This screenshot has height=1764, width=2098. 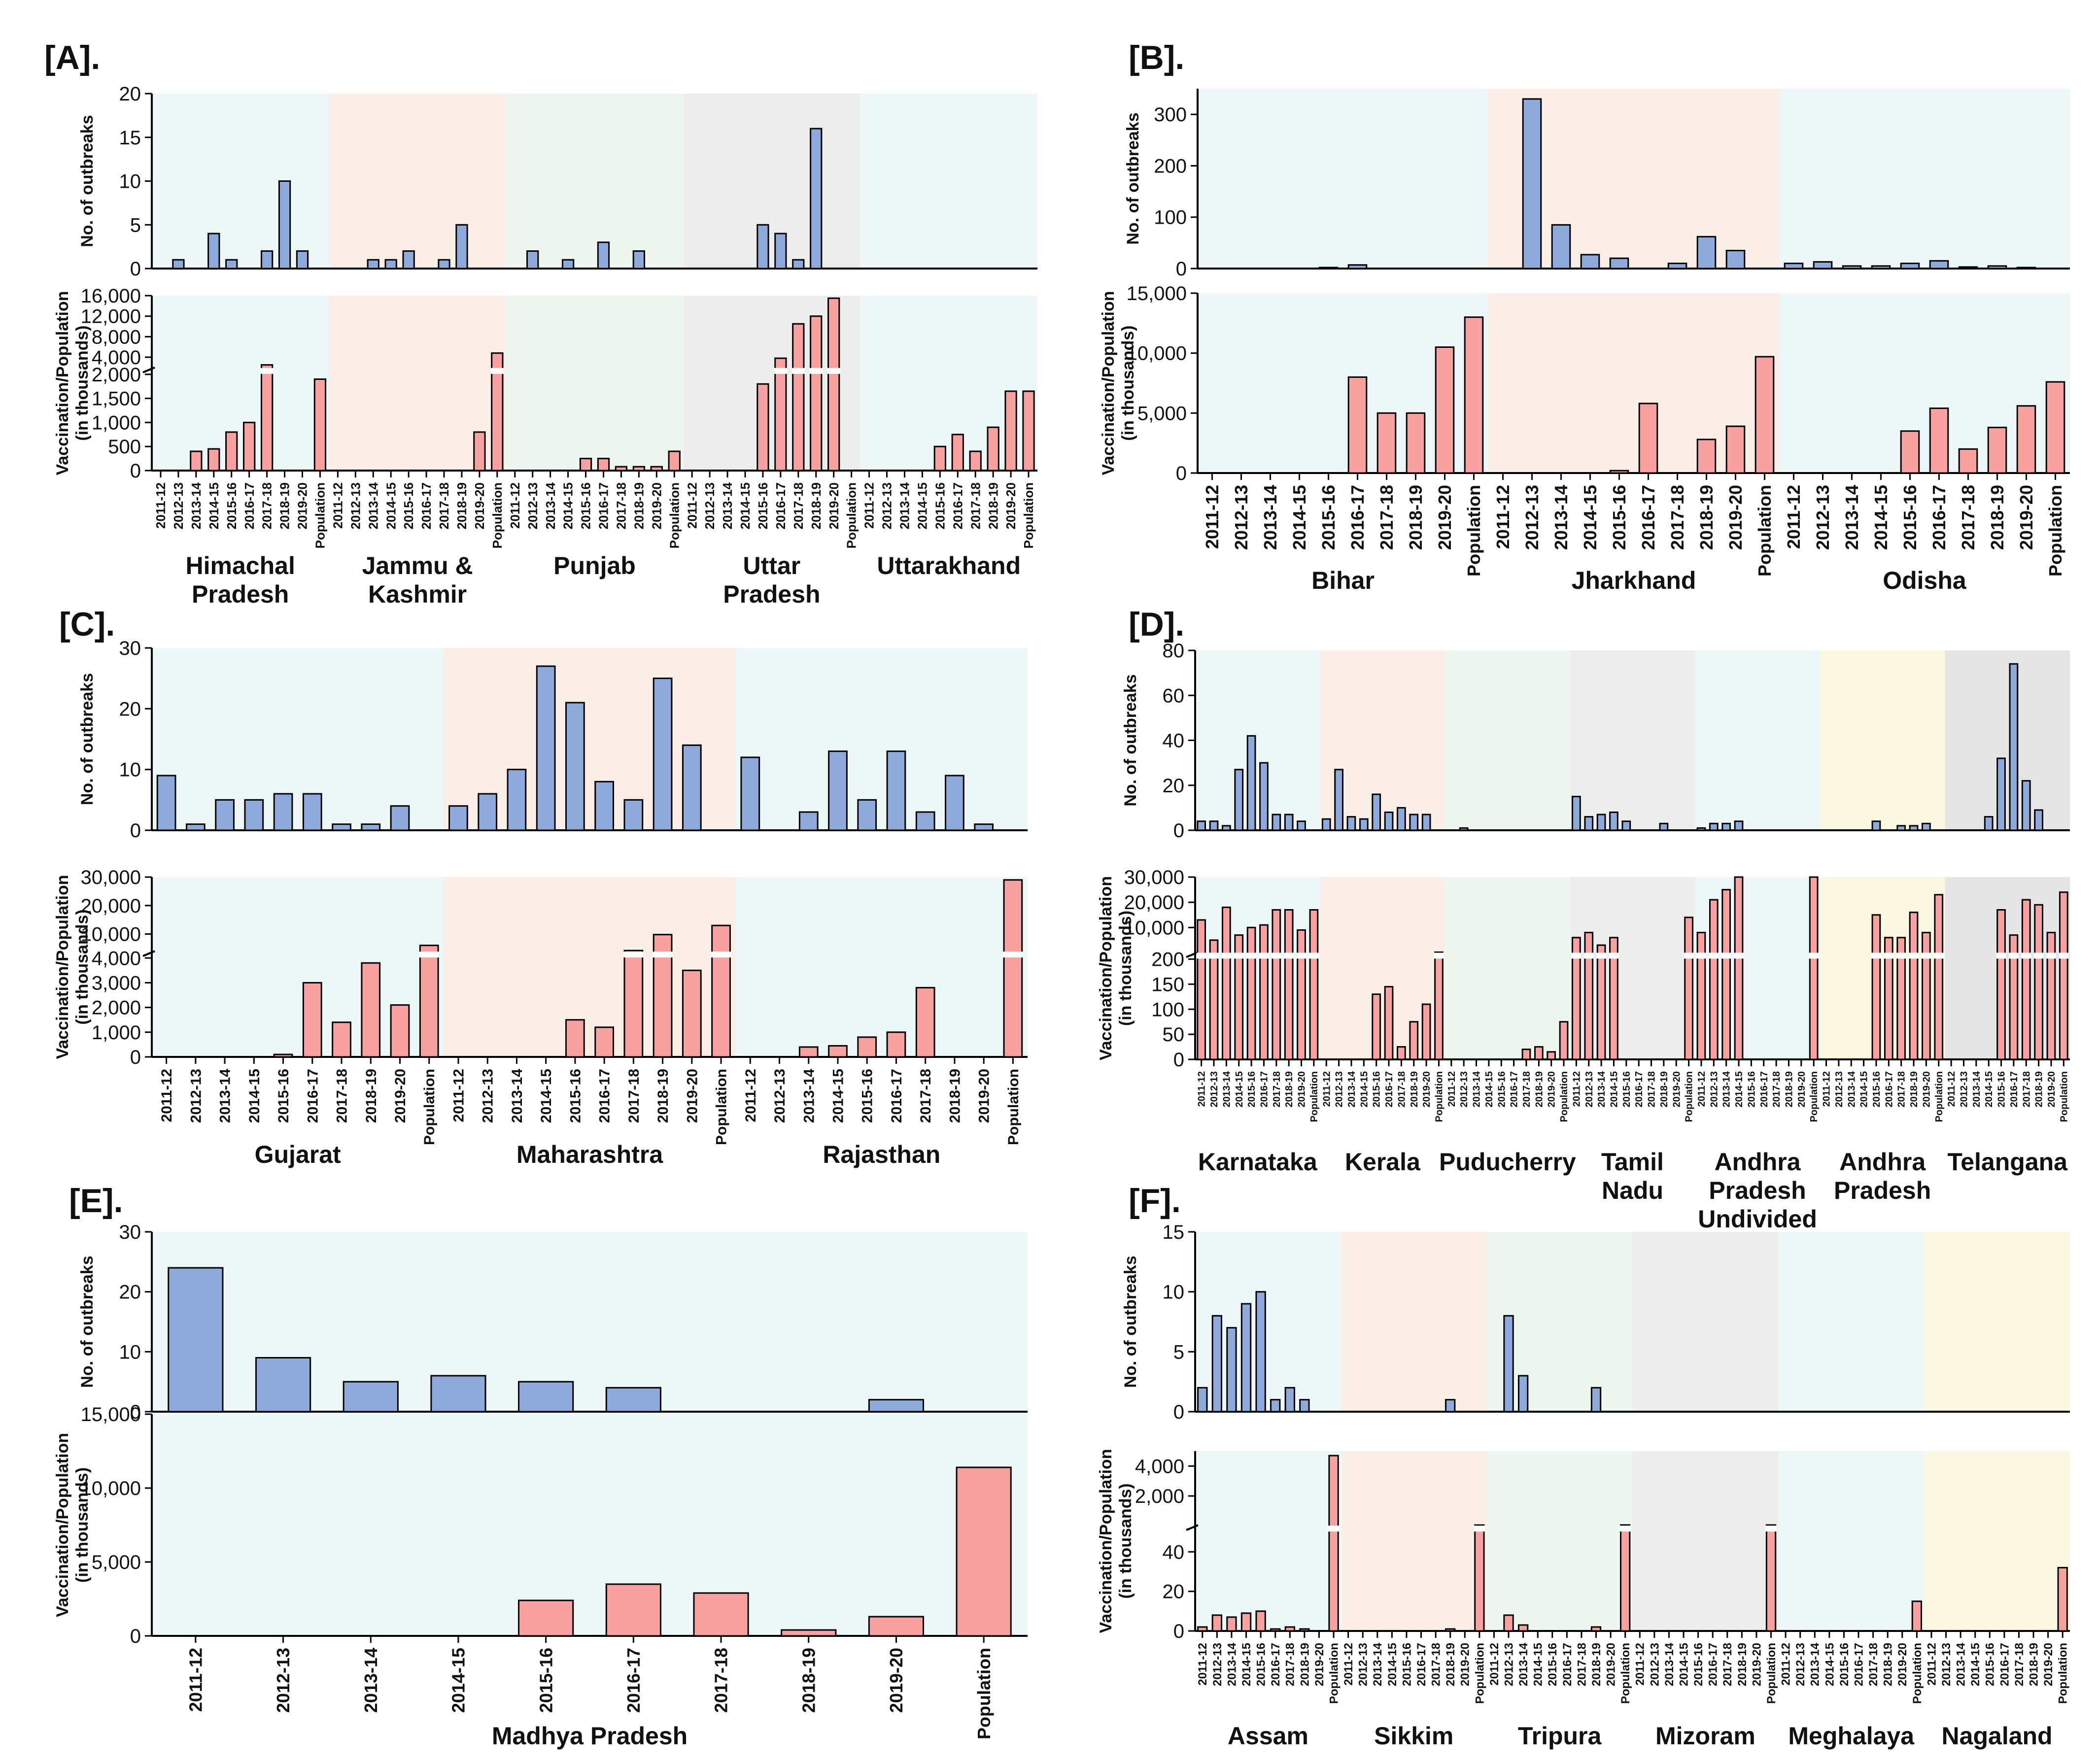 What do you see at coordinates (1632, 1190) in the screenshot?
I see `state-name: Nadu` at bounding box center [1632, 1190].